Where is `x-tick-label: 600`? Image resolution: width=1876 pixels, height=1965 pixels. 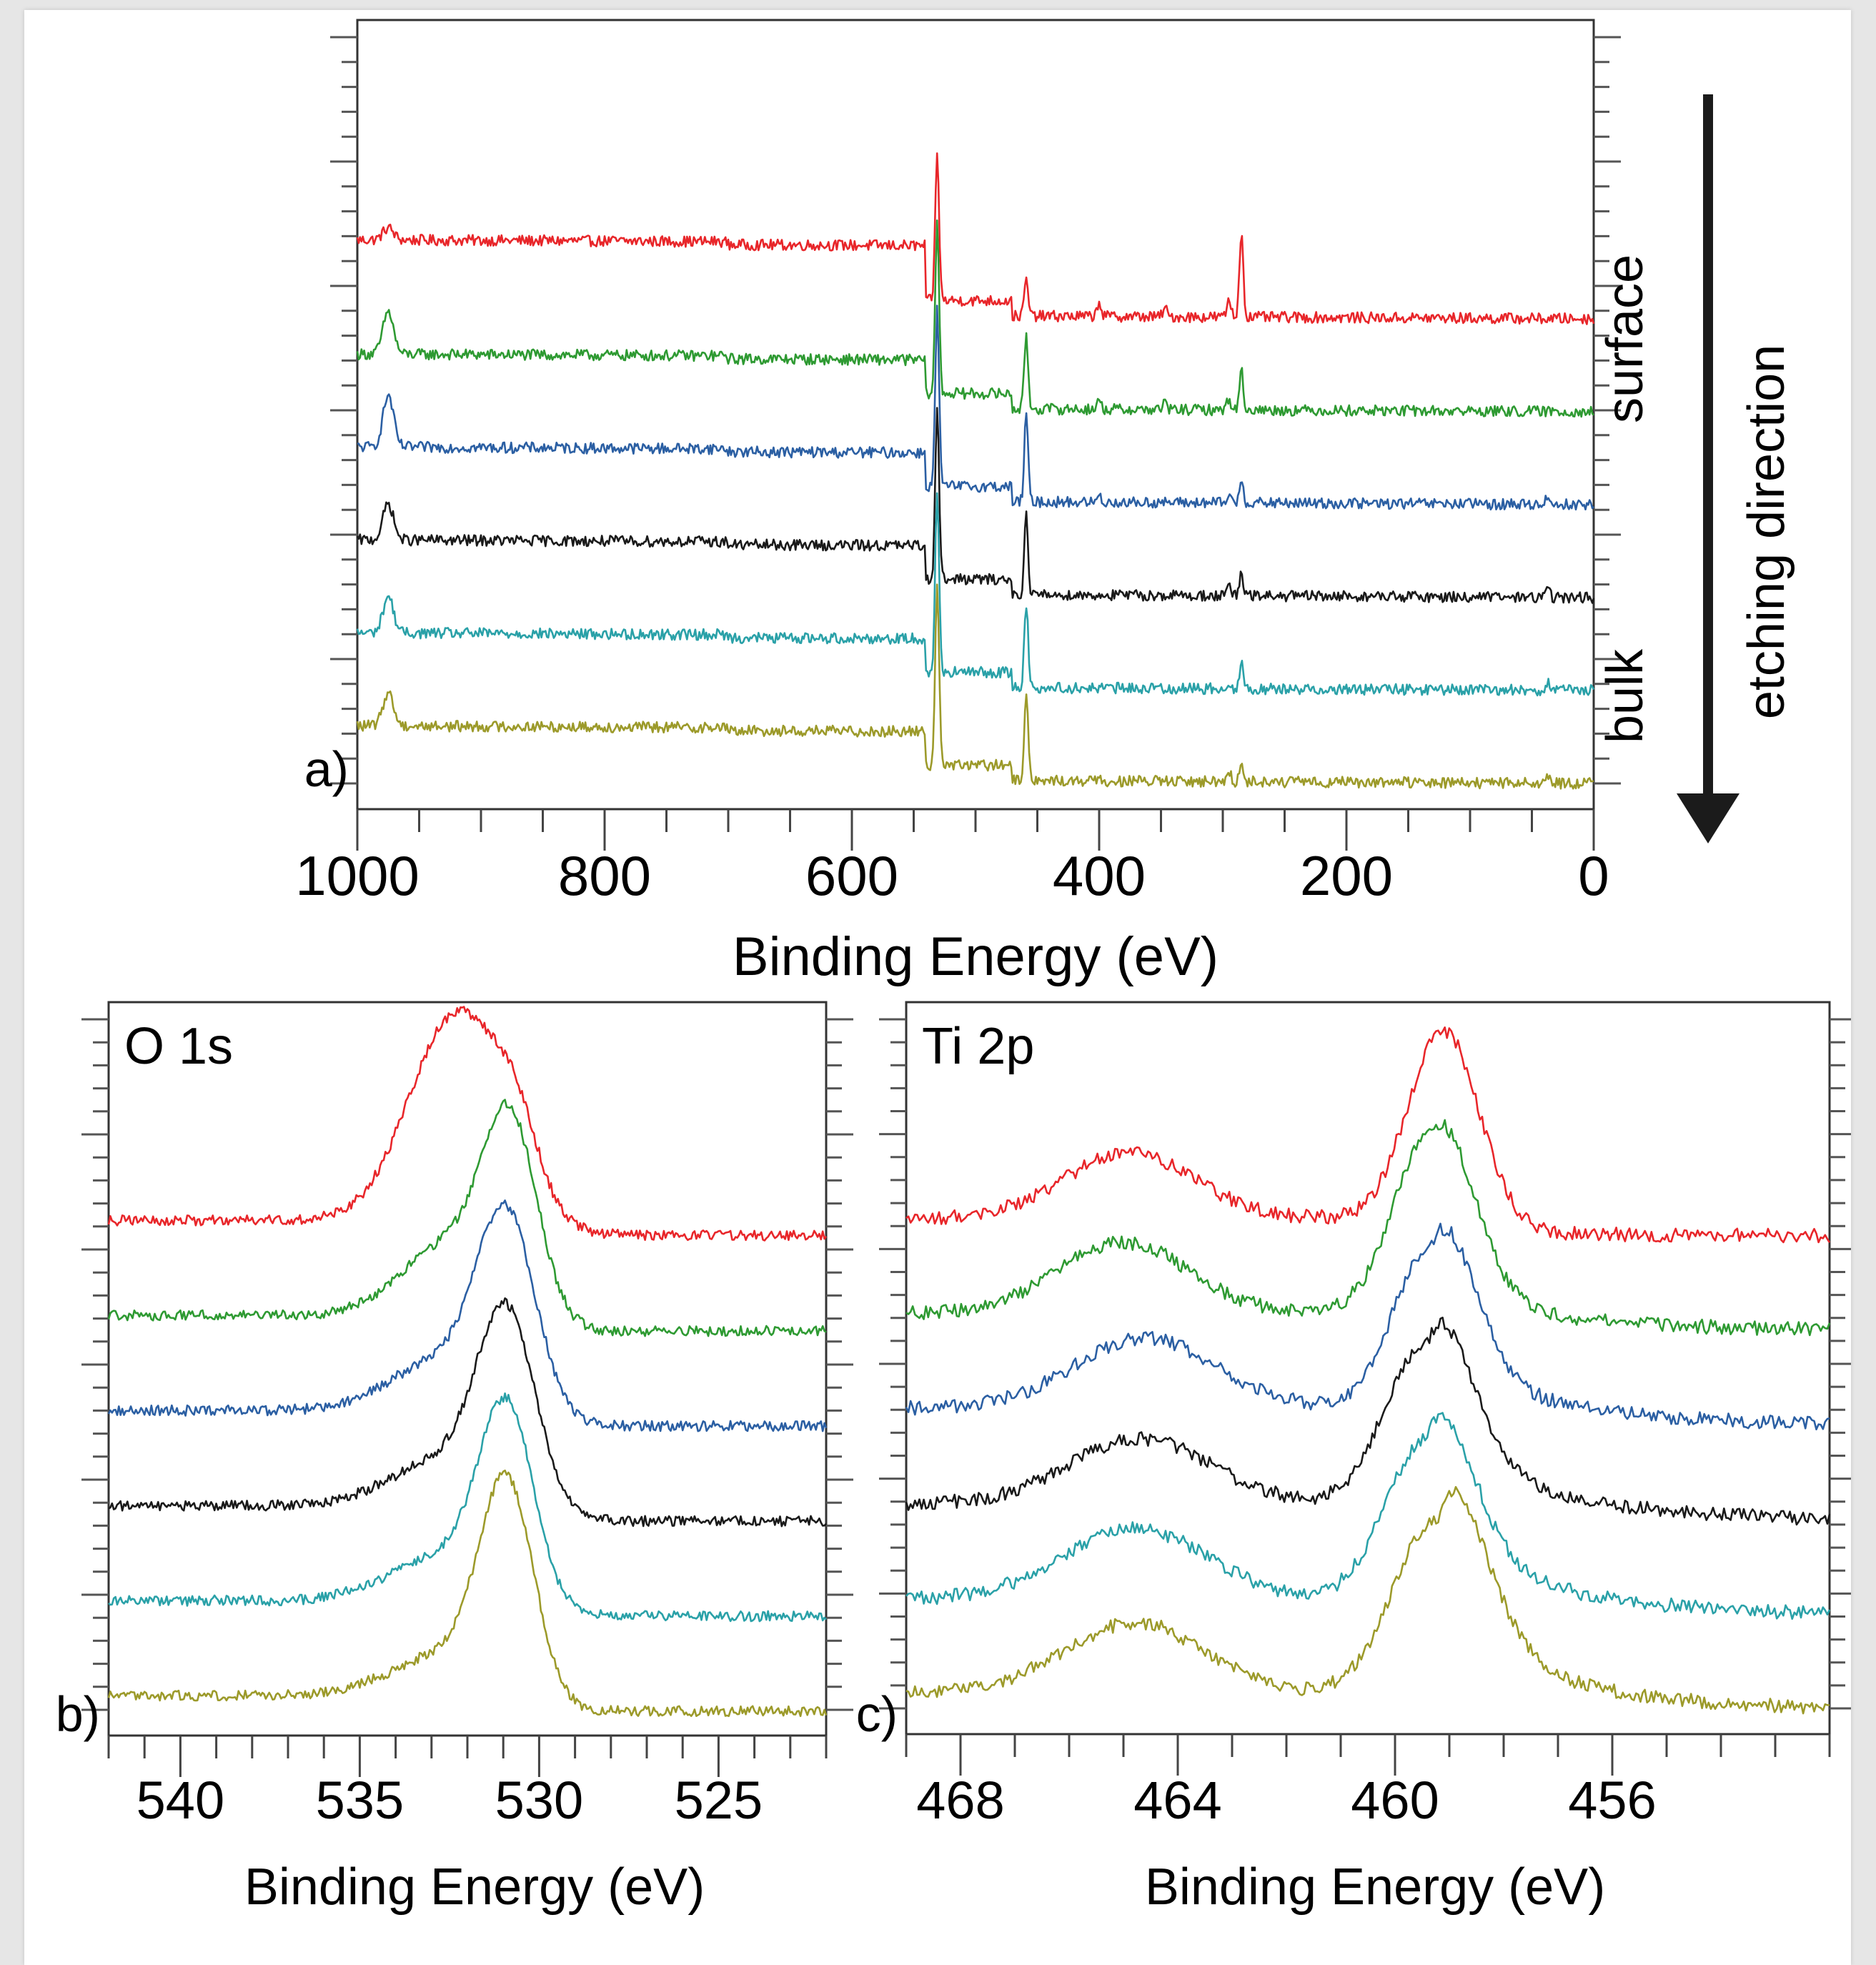
x-tick-label: 600 is located at coordinates (851, 876).